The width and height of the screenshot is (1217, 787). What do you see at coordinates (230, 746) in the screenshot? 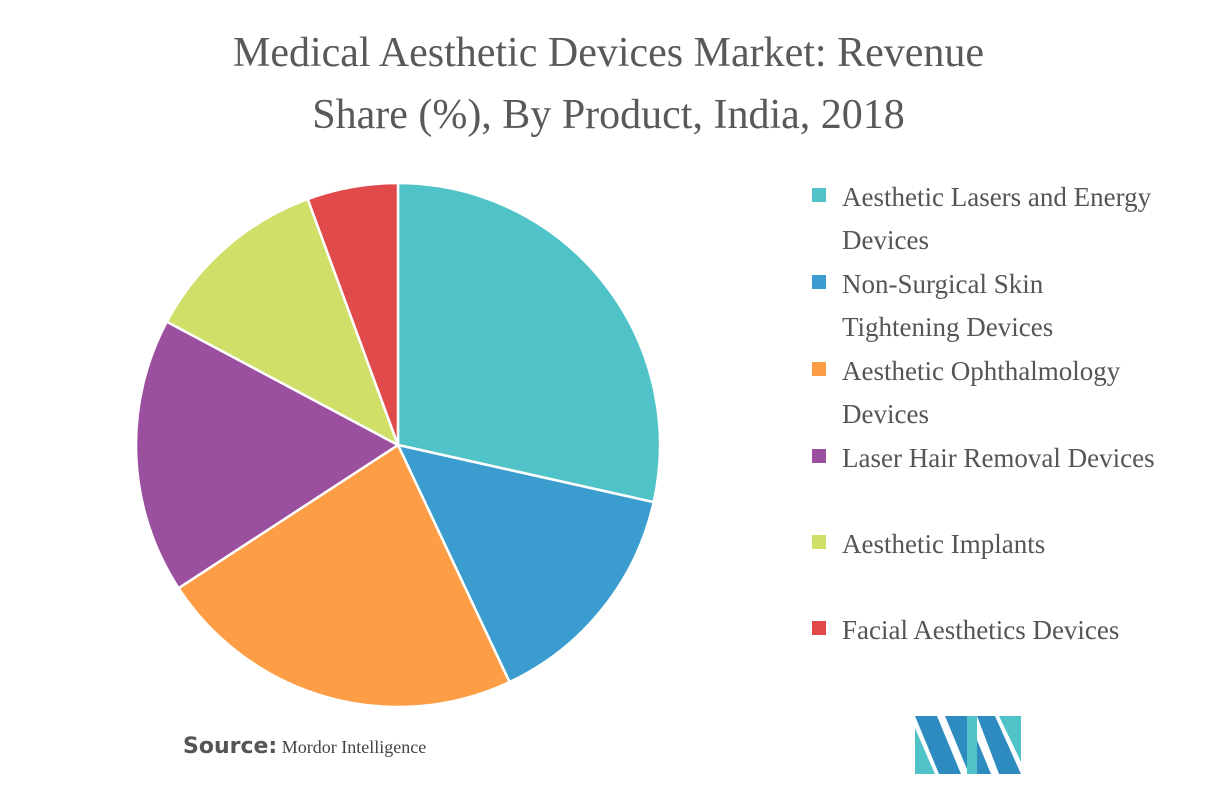
I see `source-label: Source:` at bounding box center [230, 746].